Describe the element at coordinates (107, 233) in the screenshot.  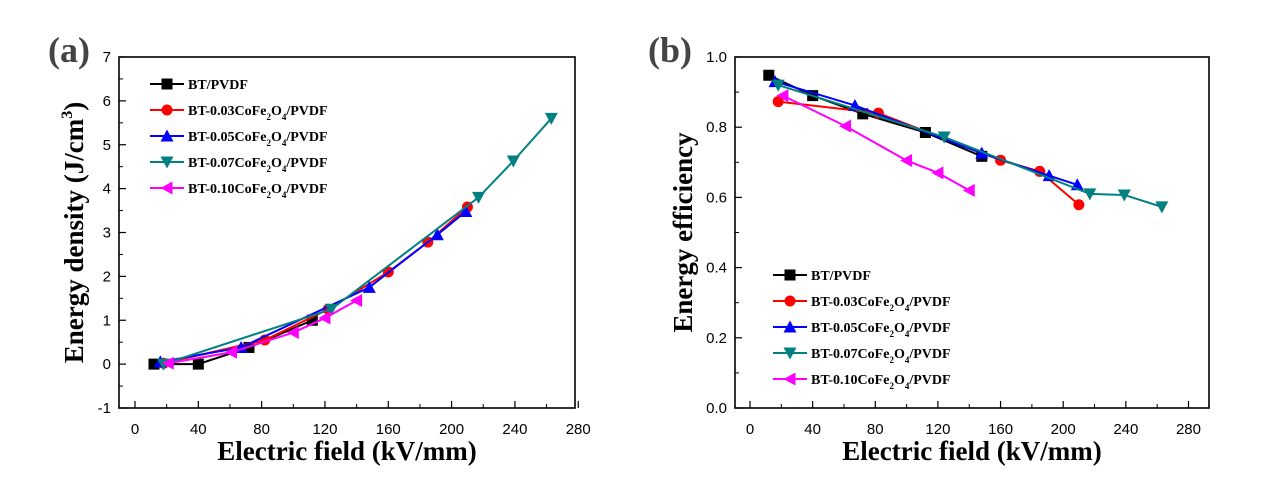
I see `y-tick-label: 3` at that location.